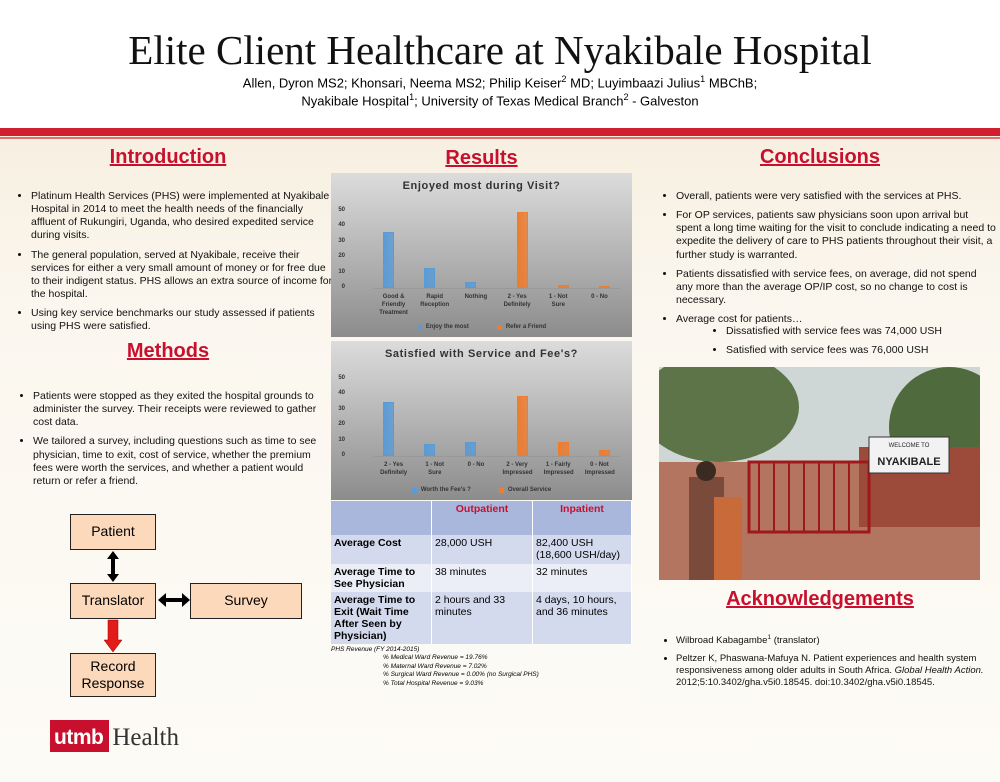 The width and height of the screenshot is (1000, 782). Describe the element at coordinates (394, 469) in the screenshot. I see `x-tick-label: 2 - Yes Definitely` at that location.